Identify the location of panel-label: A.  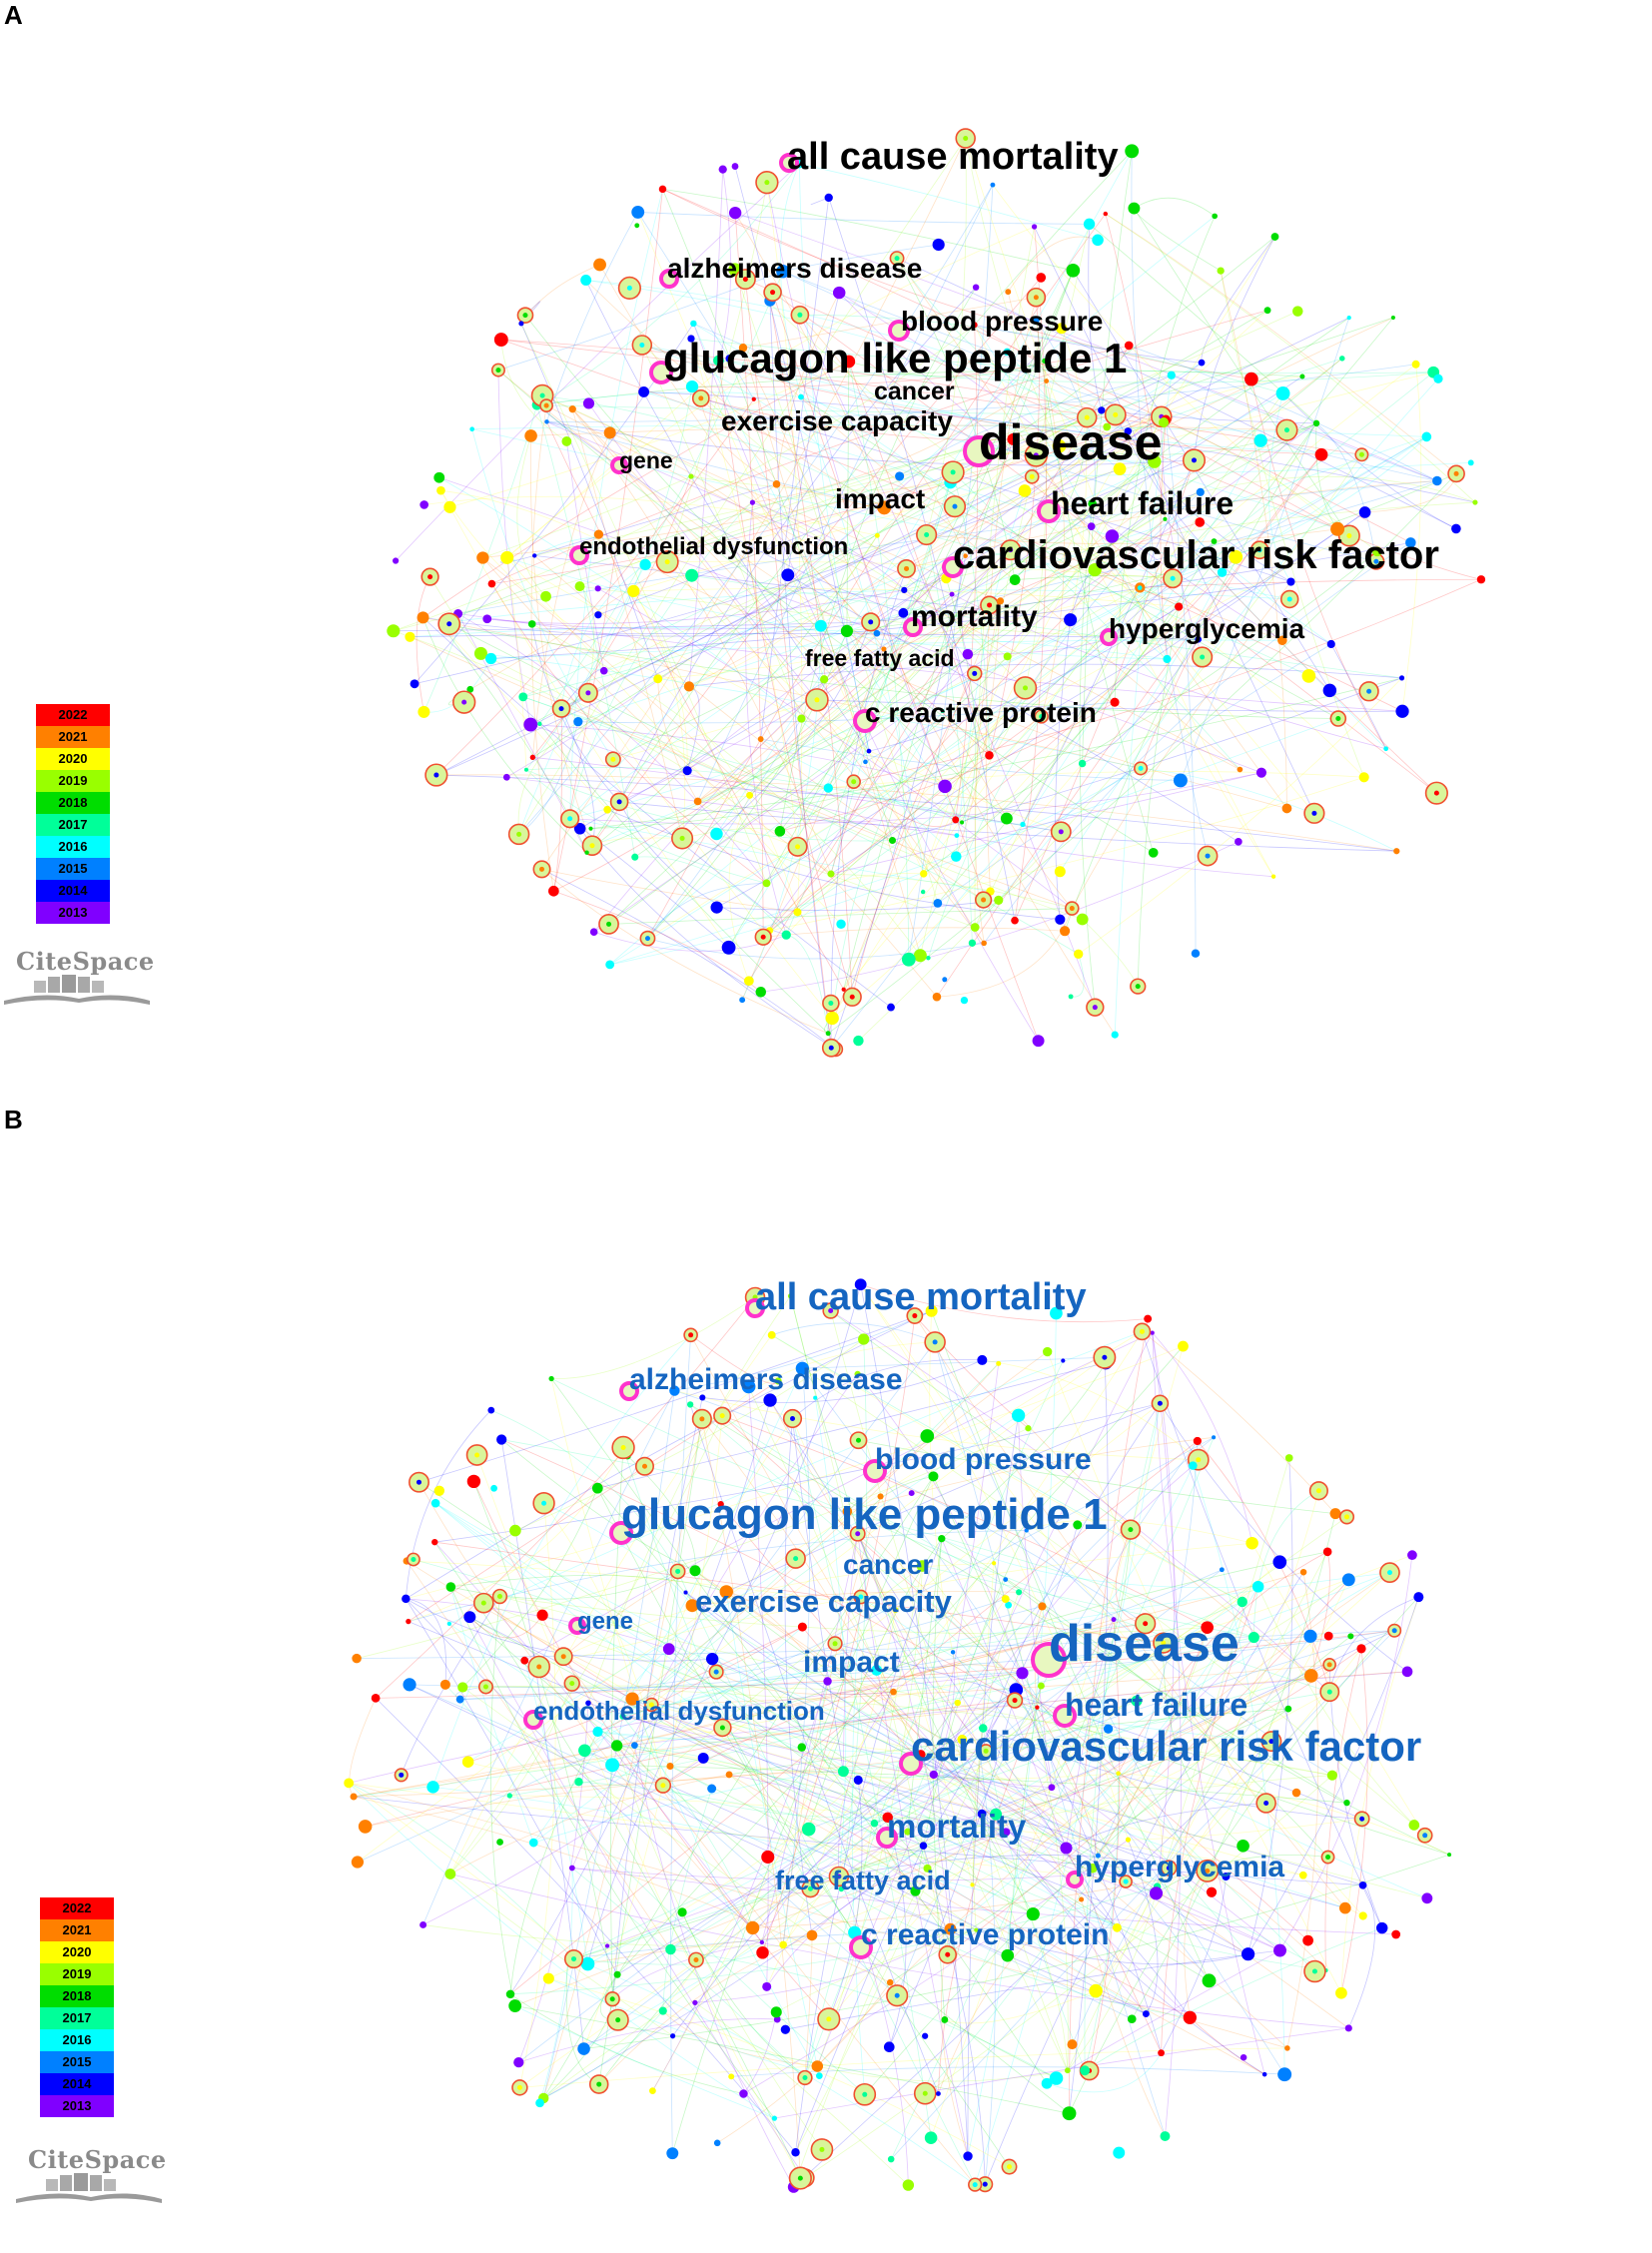
(13, 15).